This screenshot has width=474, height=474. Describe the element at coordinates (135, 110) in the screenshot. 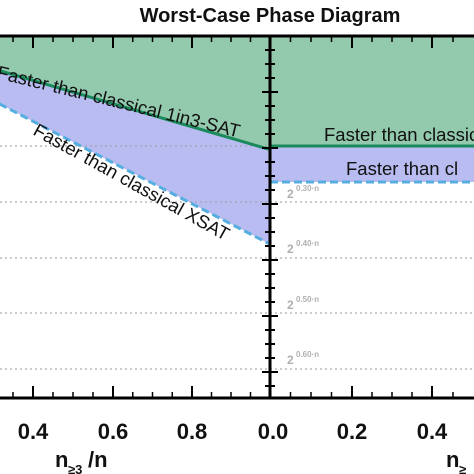

I see `left-1in3-boundary` at that location.